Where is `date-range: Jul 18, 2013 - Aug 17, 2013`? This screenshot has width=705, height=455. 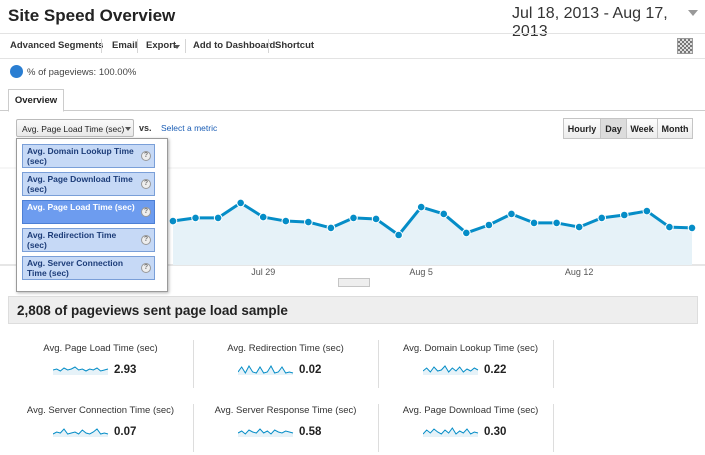
date-range: Jul 18, 2013 - Aug 17, 2013 is located at coordinates (590, 22).